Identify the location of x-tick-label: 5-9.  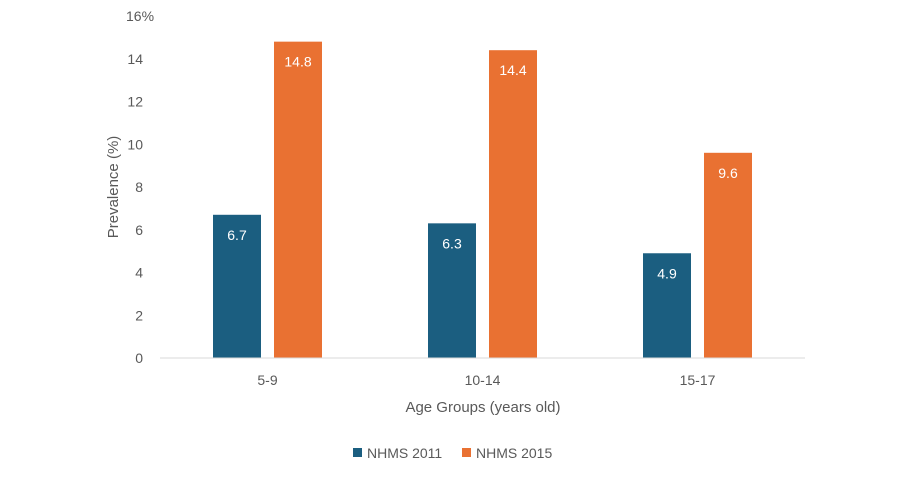
(267, 380).